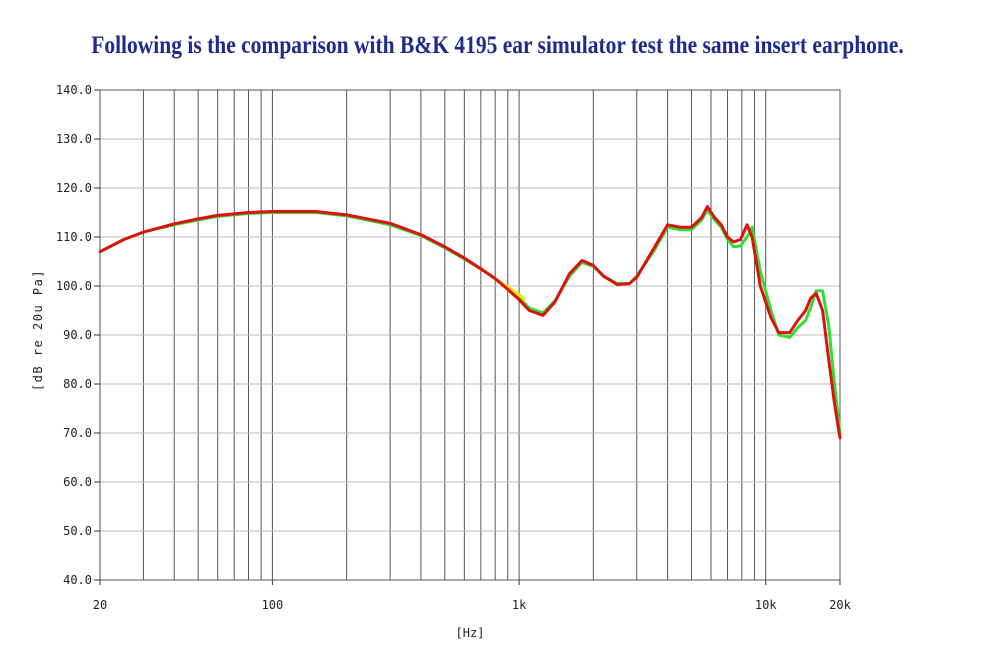 The image size is (995, 667). Describe the element at coordinates (77, 531) in the screenshot. I see `y-tick-label: 50.0` at that location.